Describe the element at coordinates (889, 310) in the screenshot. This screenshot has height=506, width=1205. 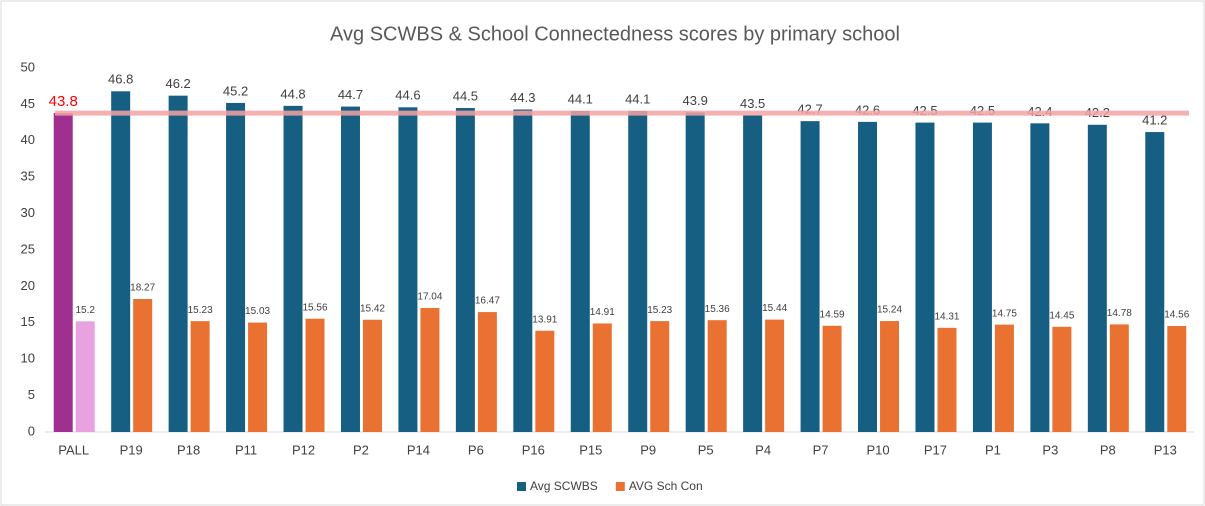
I see `data-label: 15.24` at that location.